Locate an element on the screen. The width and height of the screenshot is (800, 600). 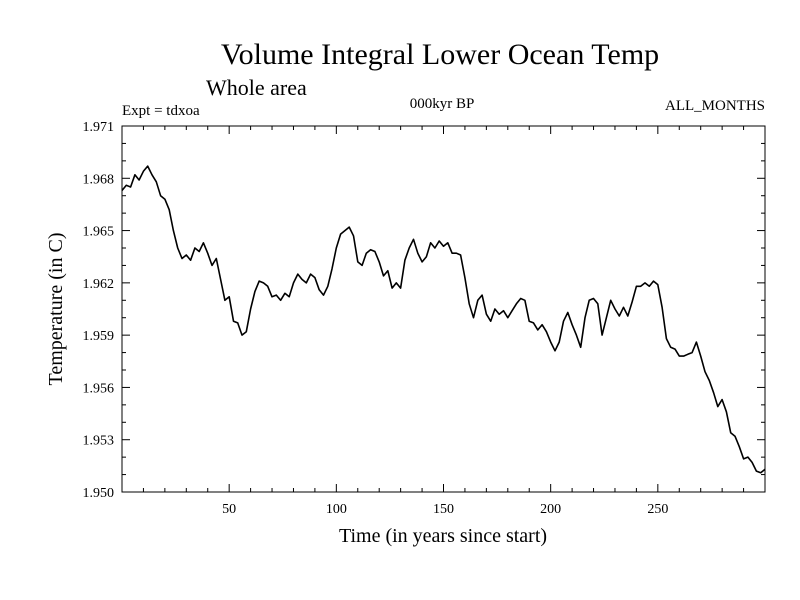
chart-subtitle: Whole area is located at coordinates (256, 87).